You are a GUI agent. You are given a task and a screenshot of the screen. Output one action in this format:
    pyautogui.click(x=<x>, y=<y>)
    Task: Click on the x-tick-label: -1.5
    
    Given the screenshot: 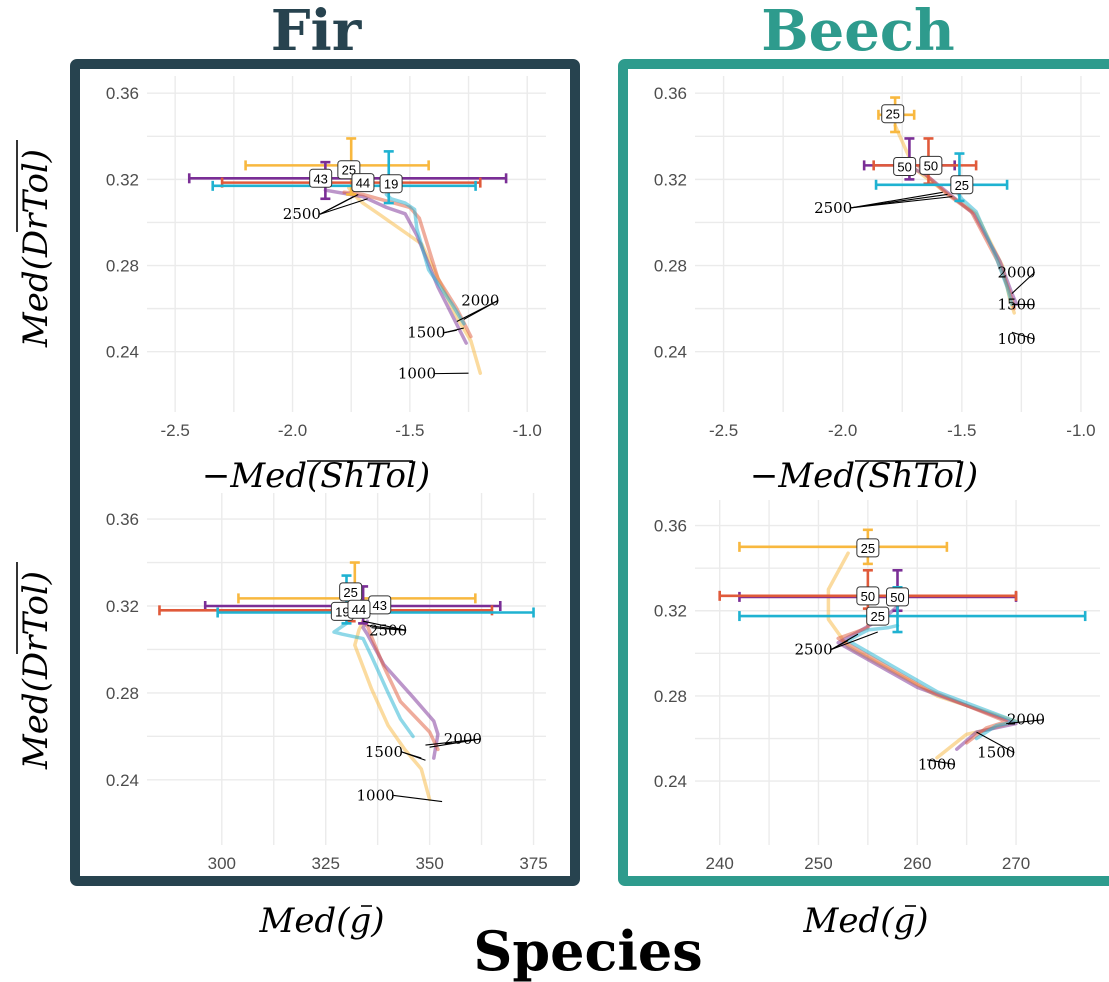 What is the action you would take?
    pyautogui.click(x=409, y=430)
    